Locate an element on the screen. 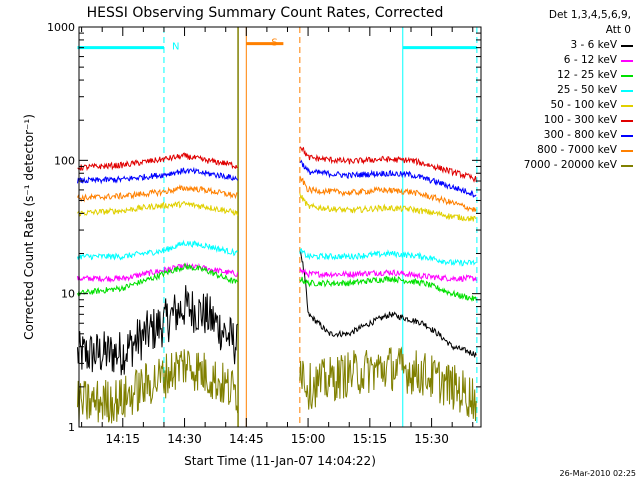 This screenshot has width=640, height=480. x-tick-label: 15:30 is located at coordinates (431, 439).